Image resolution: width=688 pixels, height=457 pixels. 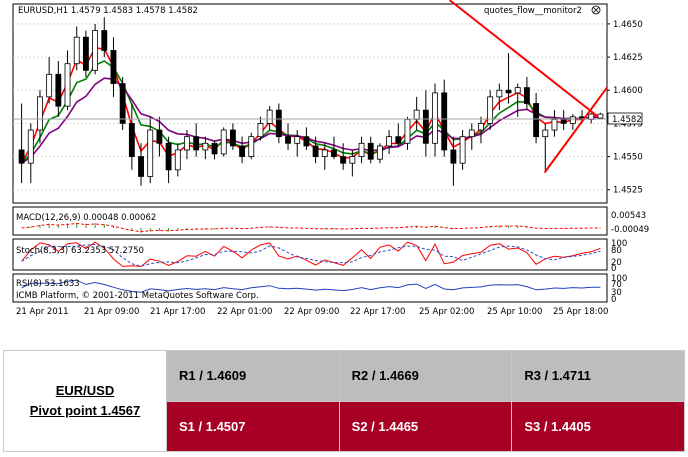 I want to click on trendline, so click(x=575, y=130).